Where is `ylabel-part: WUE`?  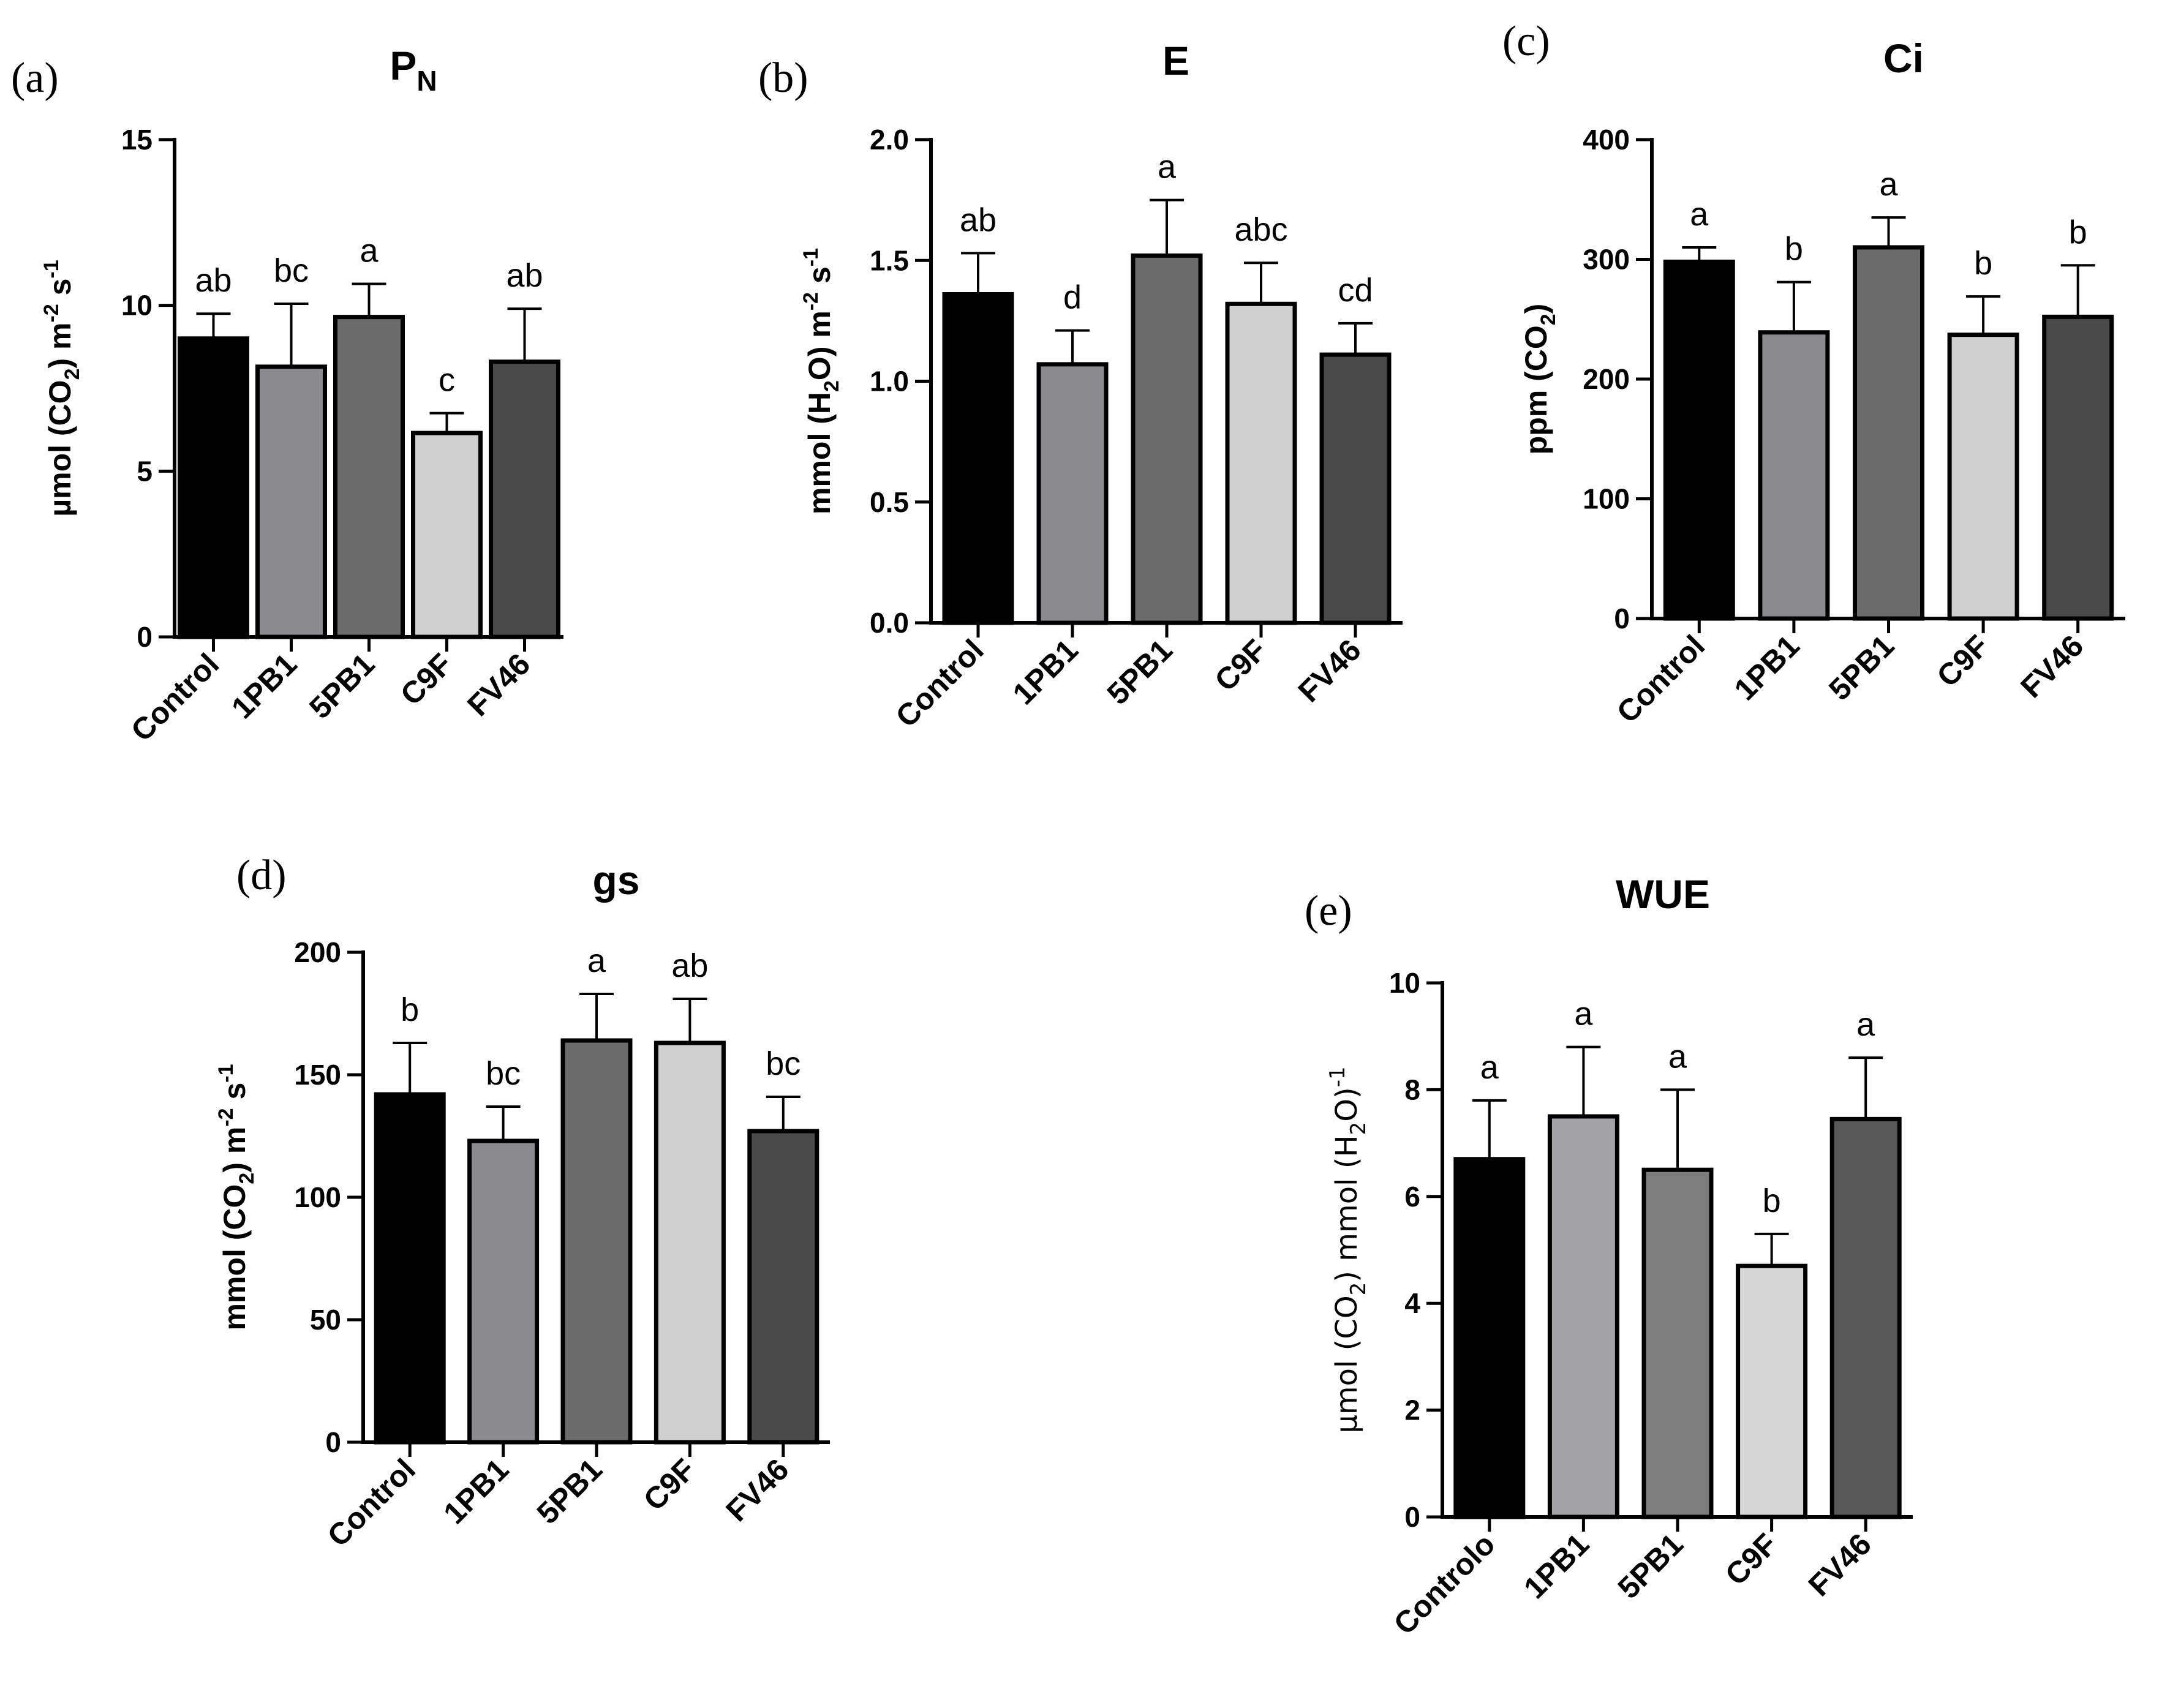 ylabel-part: WUE is located at coordinates (1663, 894).